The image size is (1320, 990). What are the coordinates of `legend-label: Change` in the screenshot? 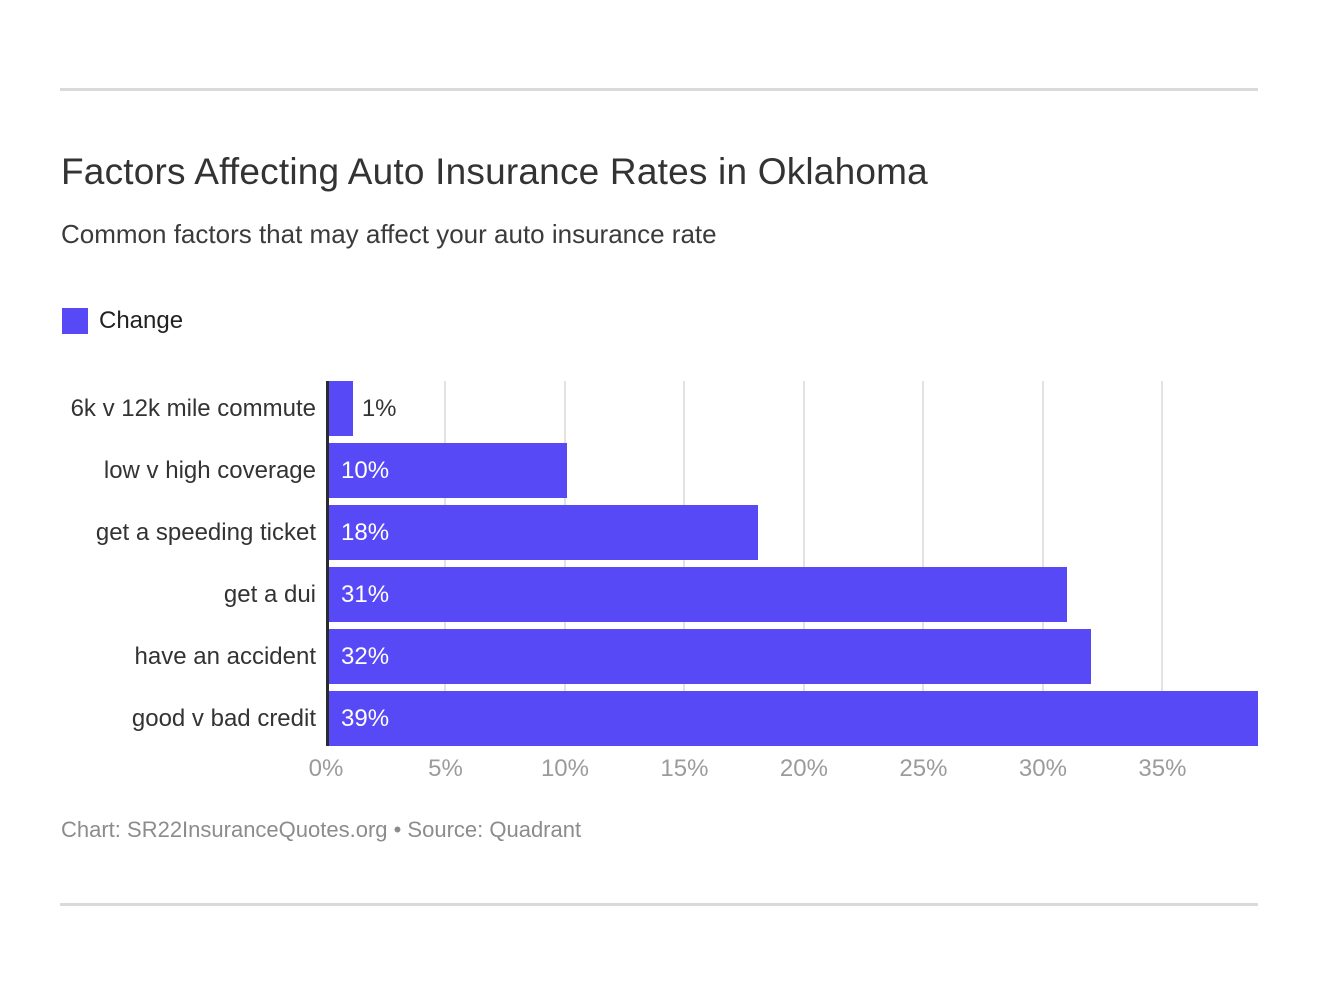 It's located at (141, 320).